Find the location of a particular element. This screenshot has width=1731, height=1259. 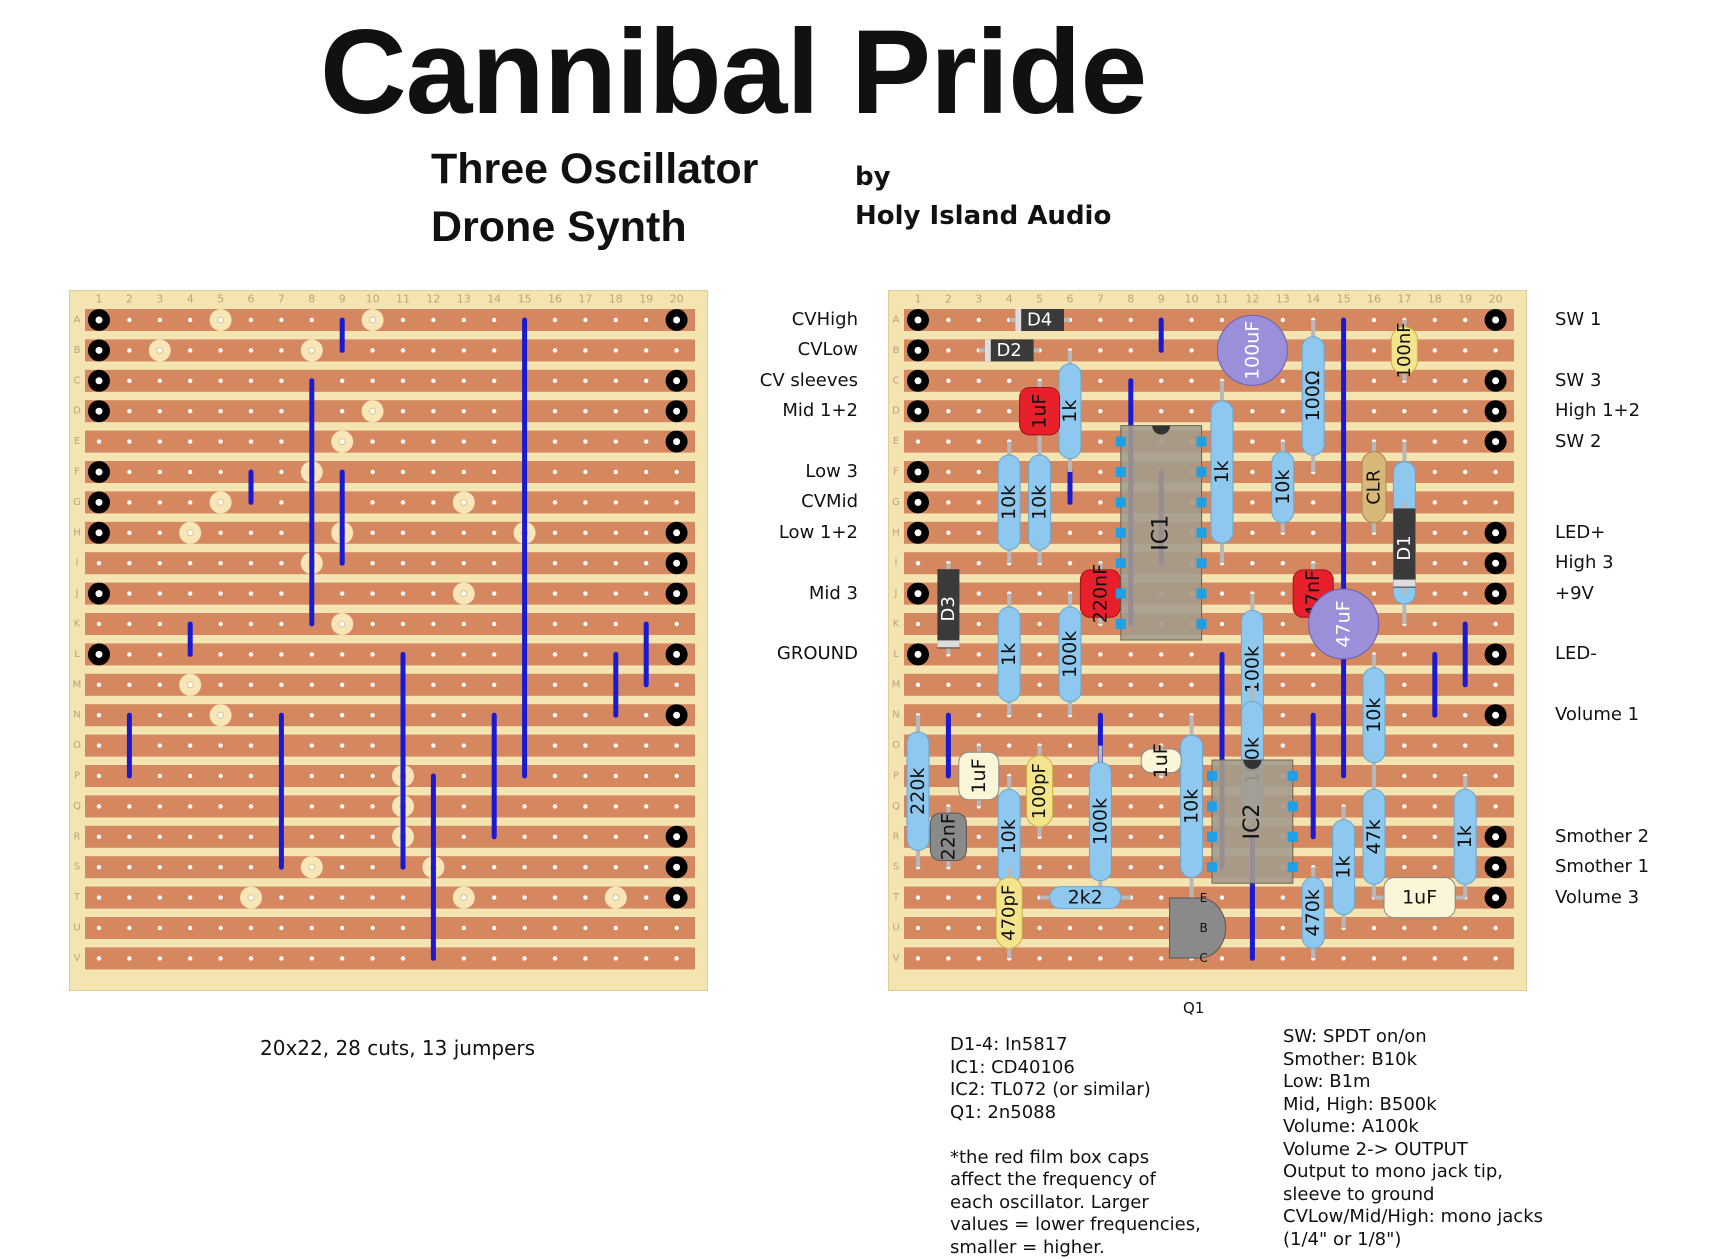

diode-band is located at coordinates (1018, 320).